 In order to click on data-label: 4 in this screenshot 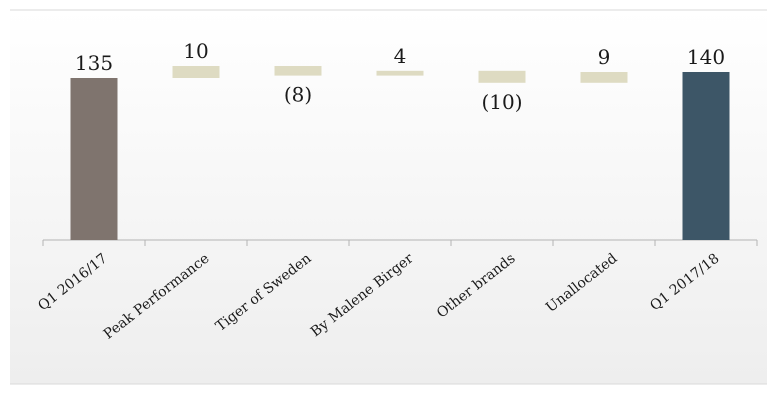, I will do `click(400, 56)`.